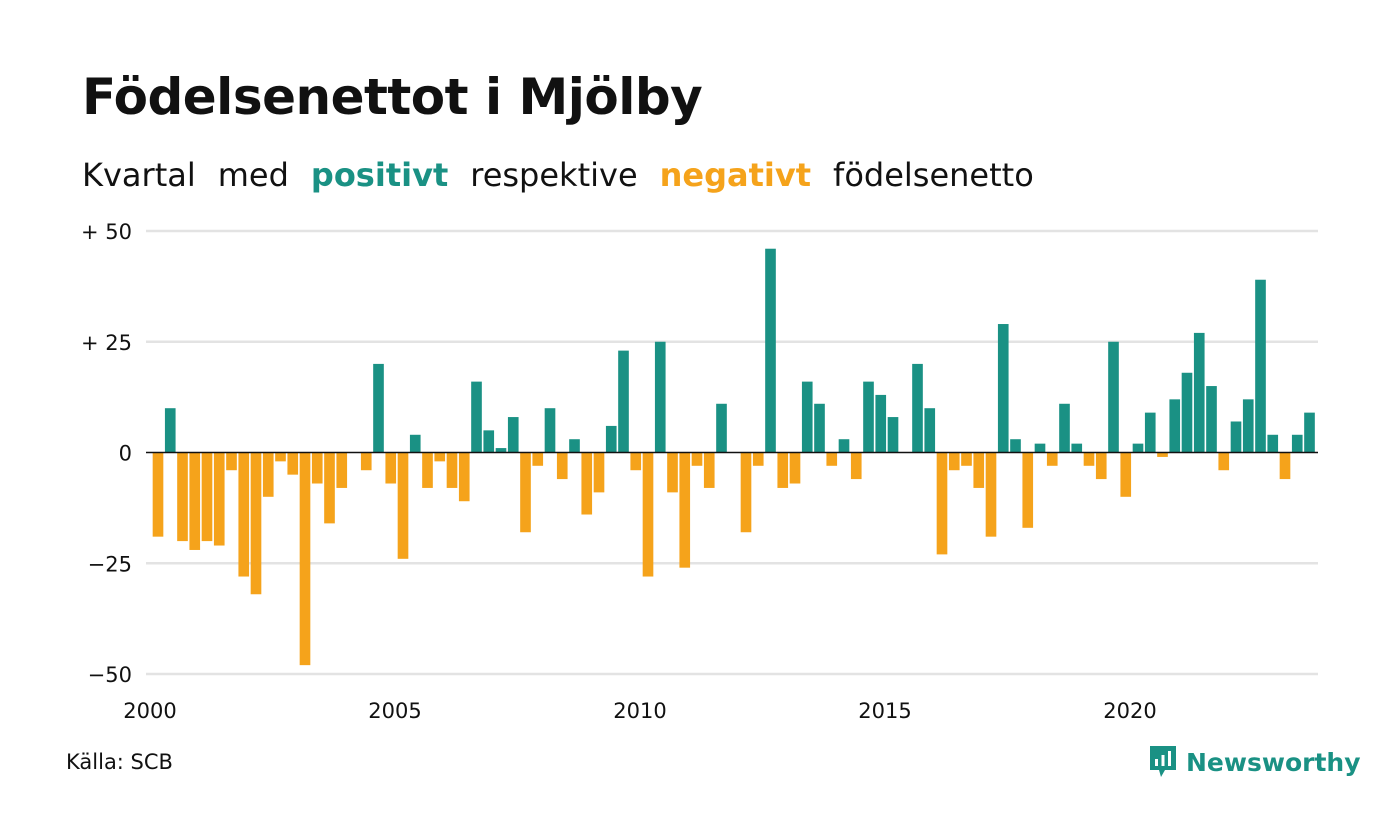  I want to click on newsworthy-logo-icon, so click(1163, 761).